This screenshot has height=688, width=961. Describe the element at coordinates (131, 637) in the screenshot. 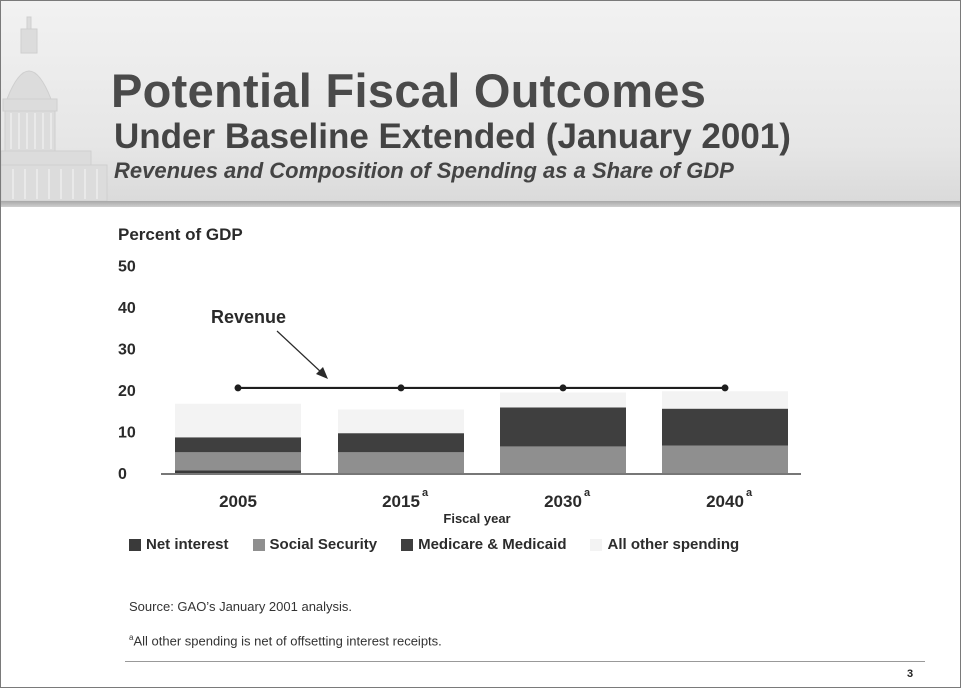

I see `footnote-marker: a` at that location.